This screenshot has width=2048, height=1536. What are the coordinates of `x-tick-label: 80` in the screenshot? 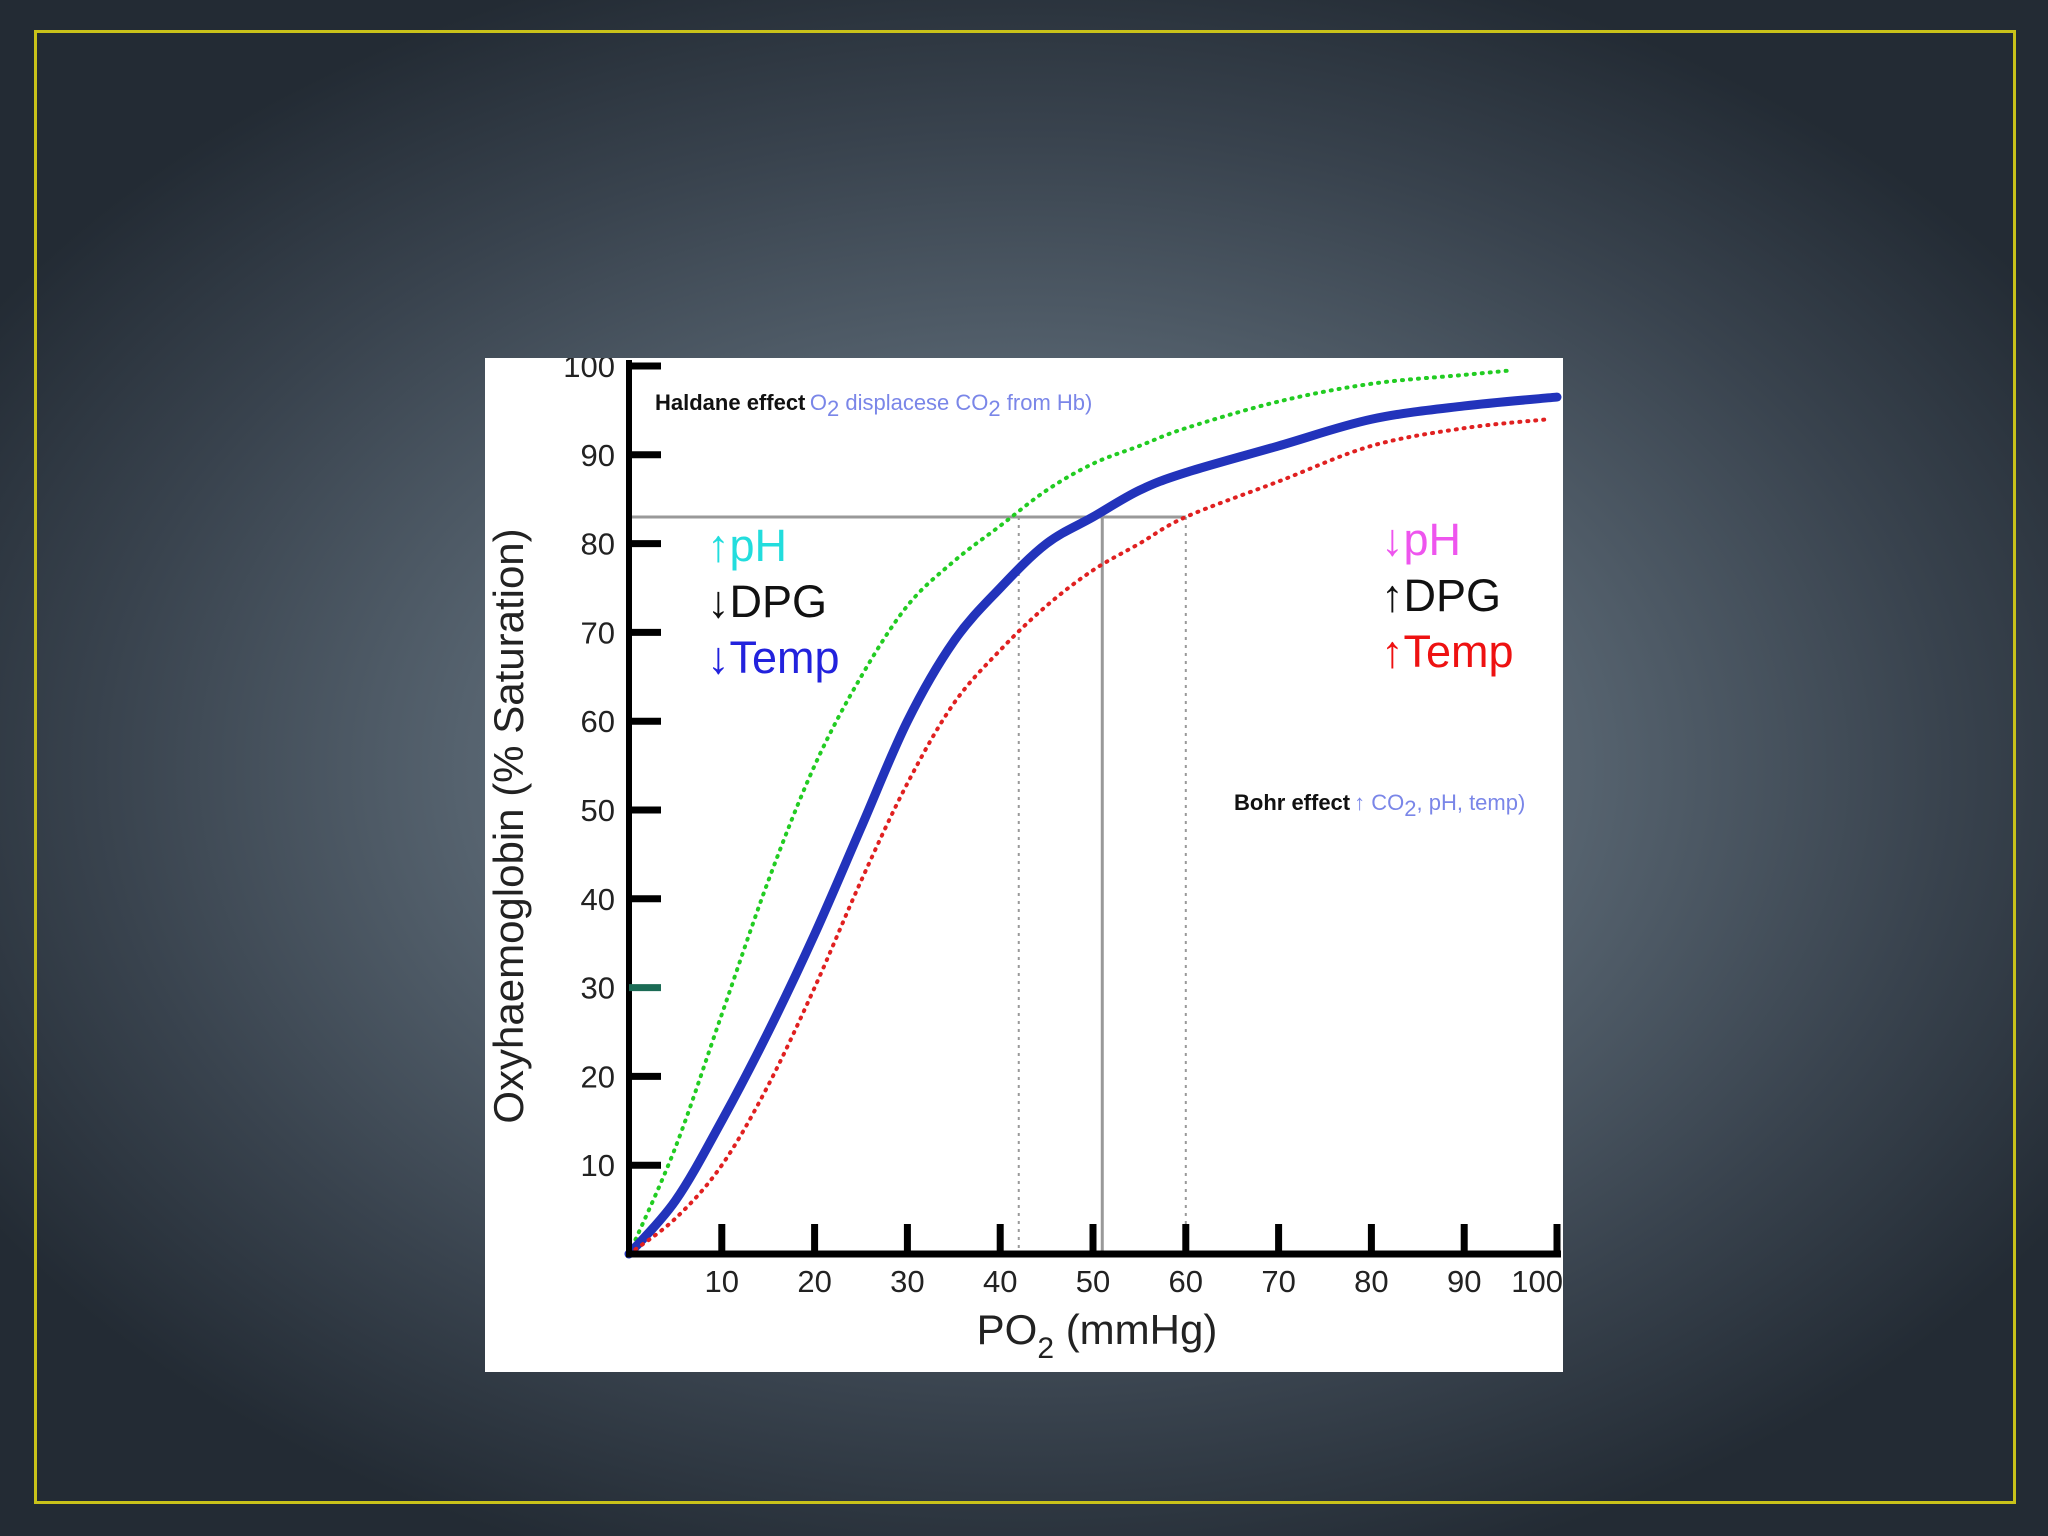 It's located at (1371, 1281).